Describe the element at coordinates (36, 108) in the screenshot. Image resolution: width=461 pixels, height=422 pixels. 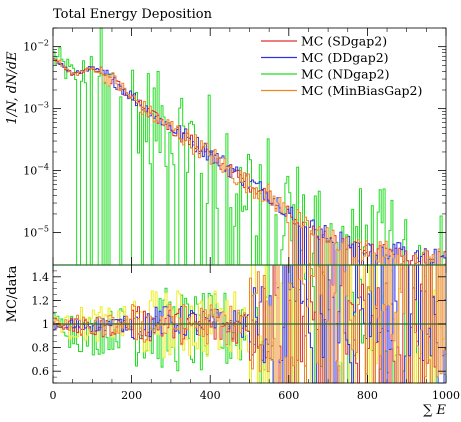
I see `main-ytick-label: 10⁻³` at that location.